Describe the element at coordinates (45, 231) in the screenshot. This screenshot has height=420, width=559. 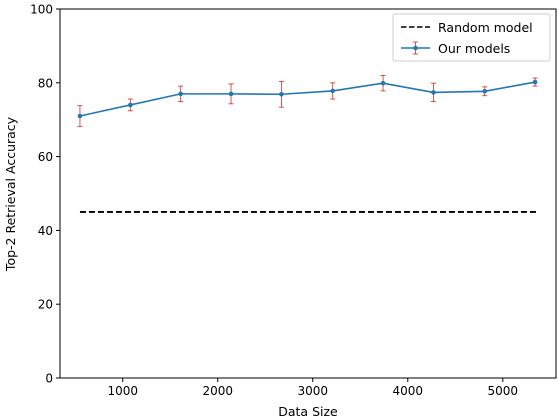
I see `y-tick-label: 40` at that location.